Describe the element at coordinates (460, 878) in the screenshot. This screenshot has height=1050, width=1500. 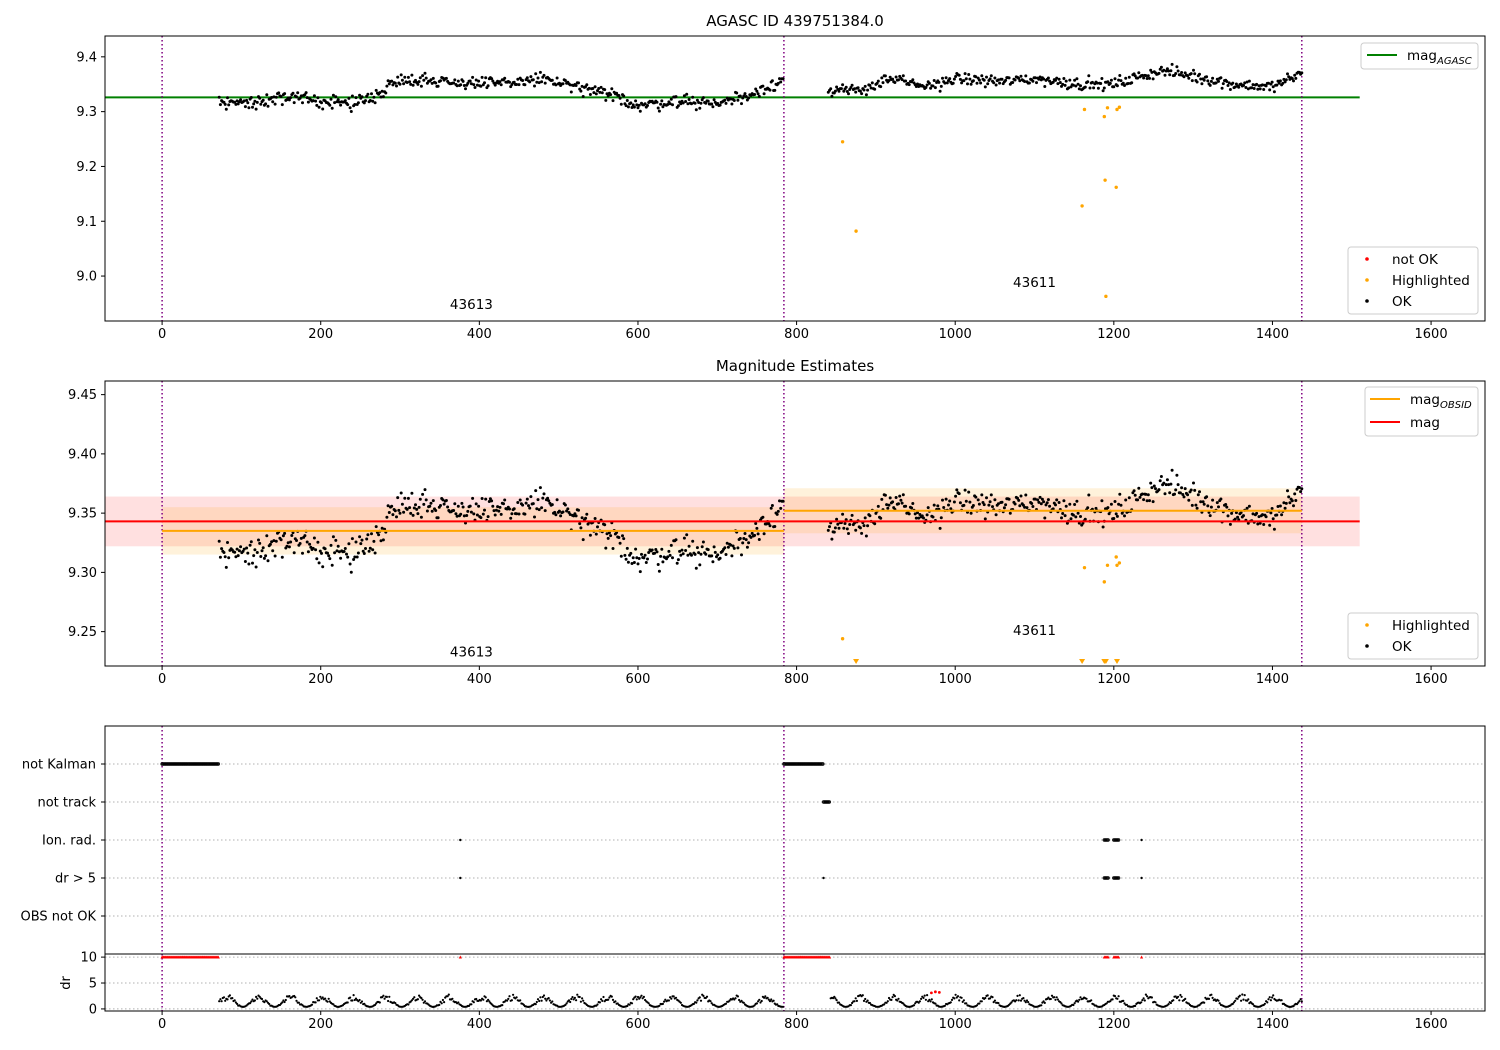
I see `flag-point` at that location.